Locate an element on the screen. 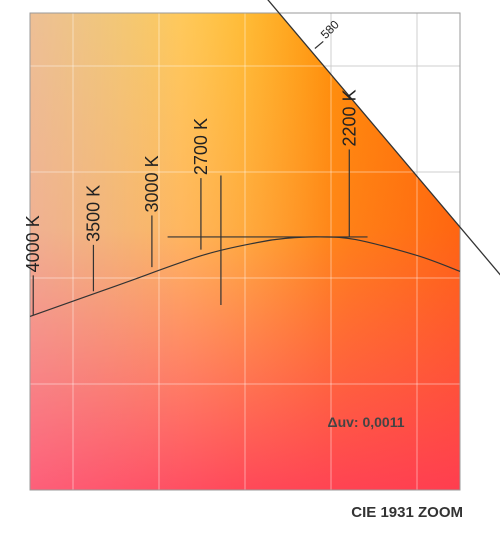 The width and height of the screenshot is (500, 550). cct-label: 2200 K is located at coordinates (349, 117).